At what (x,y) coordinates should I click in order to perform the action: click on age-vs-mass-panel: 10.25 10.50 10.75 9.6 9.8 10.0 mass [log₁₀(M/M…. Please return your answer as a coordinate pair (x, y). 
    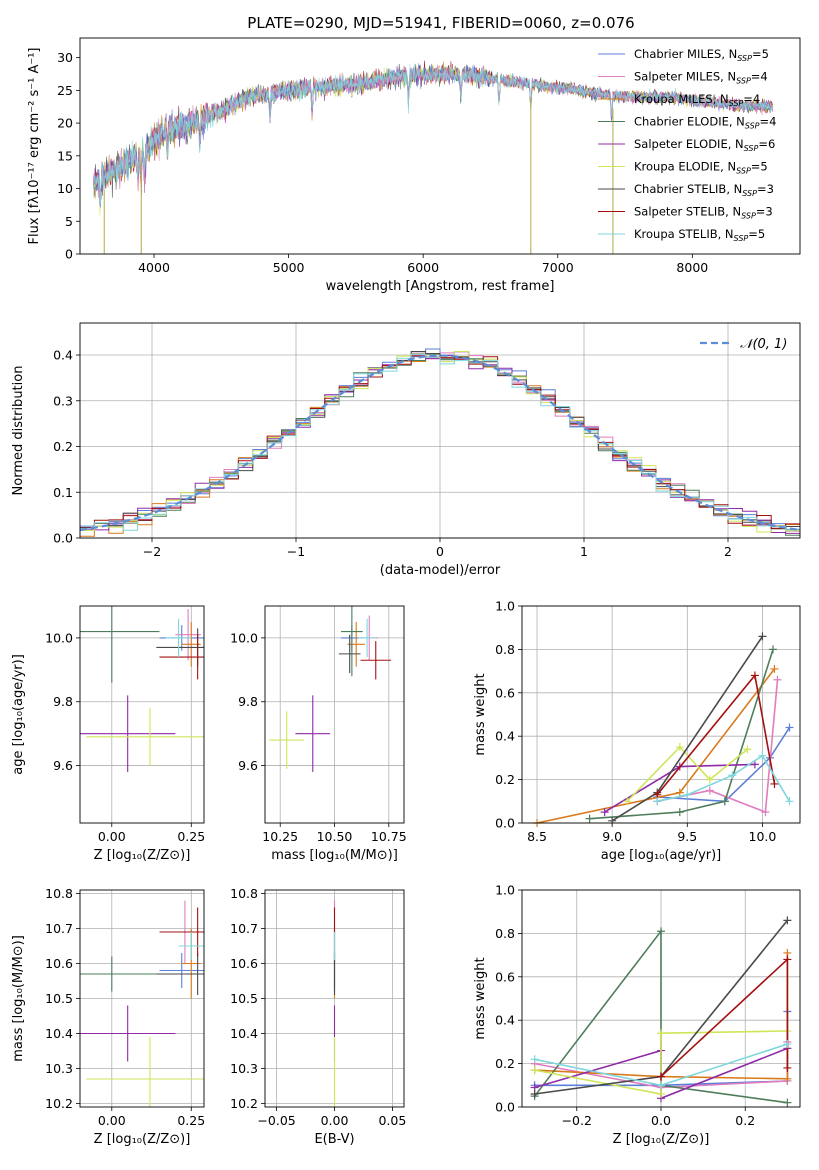
    Looking at the image, I should click on (318, 734).